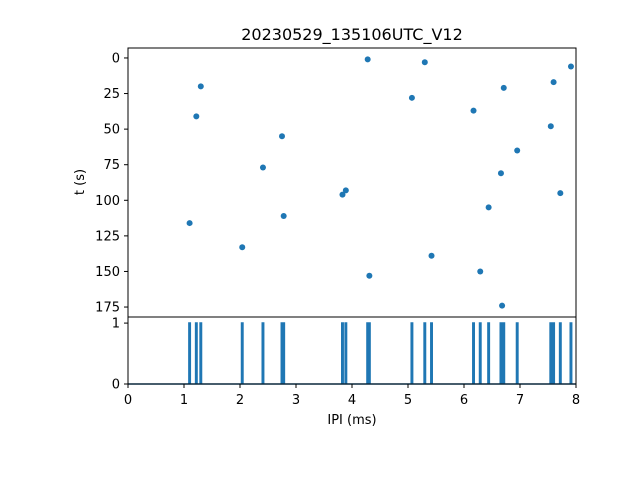 Image resolution: width=640 pixels, height=480 pixels. What do you see at coordinates (80, 182) in the screenshot?
I see `y-axis-label: t (s)` at bounding box center [80, 182].